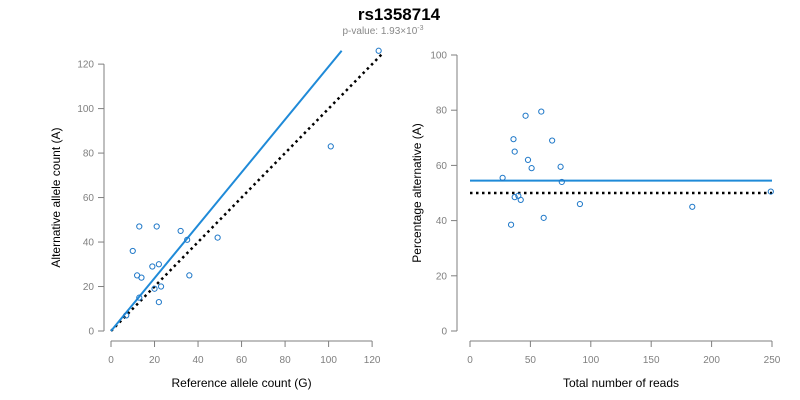 The height and width of the screenshot is (400, 800). Describe the element at coordinates (420, 28) in the screenshot. I see `subtitle-exponent: -3` at that location.